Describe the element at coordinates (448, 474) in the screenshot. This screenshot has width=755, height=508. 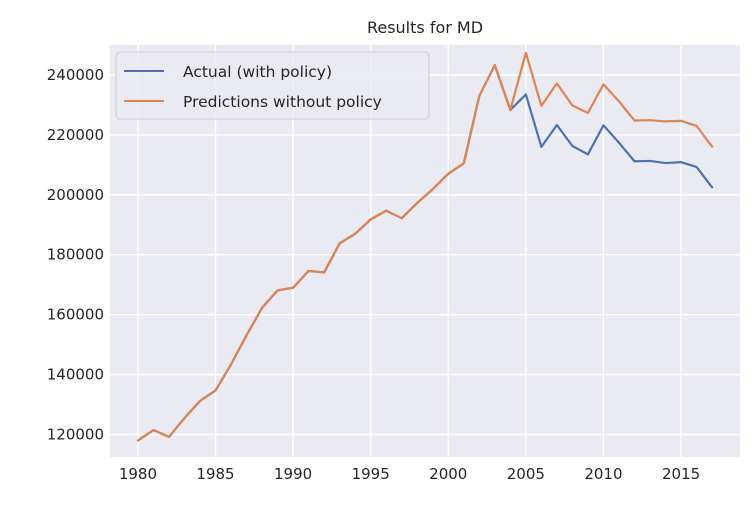
I see `x-tick-label: 2000` at that location.